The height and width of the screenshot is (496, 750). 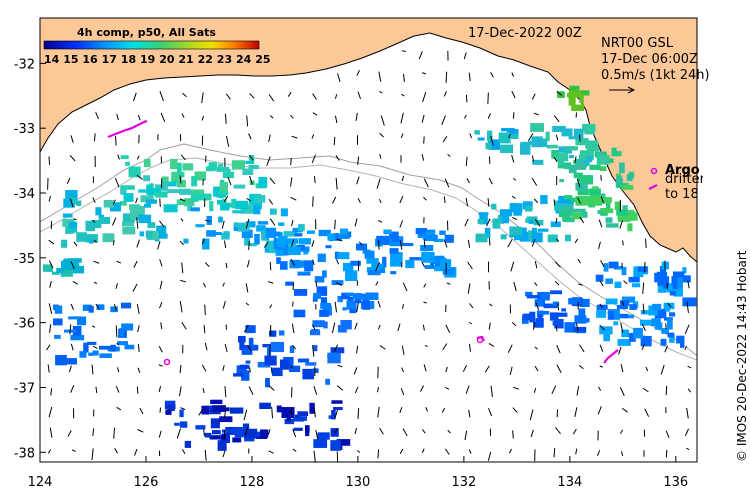 What do you see at coordinates (323, 351) in the screenshot?
I see `argo-floats` at bounding box center [323, 351].